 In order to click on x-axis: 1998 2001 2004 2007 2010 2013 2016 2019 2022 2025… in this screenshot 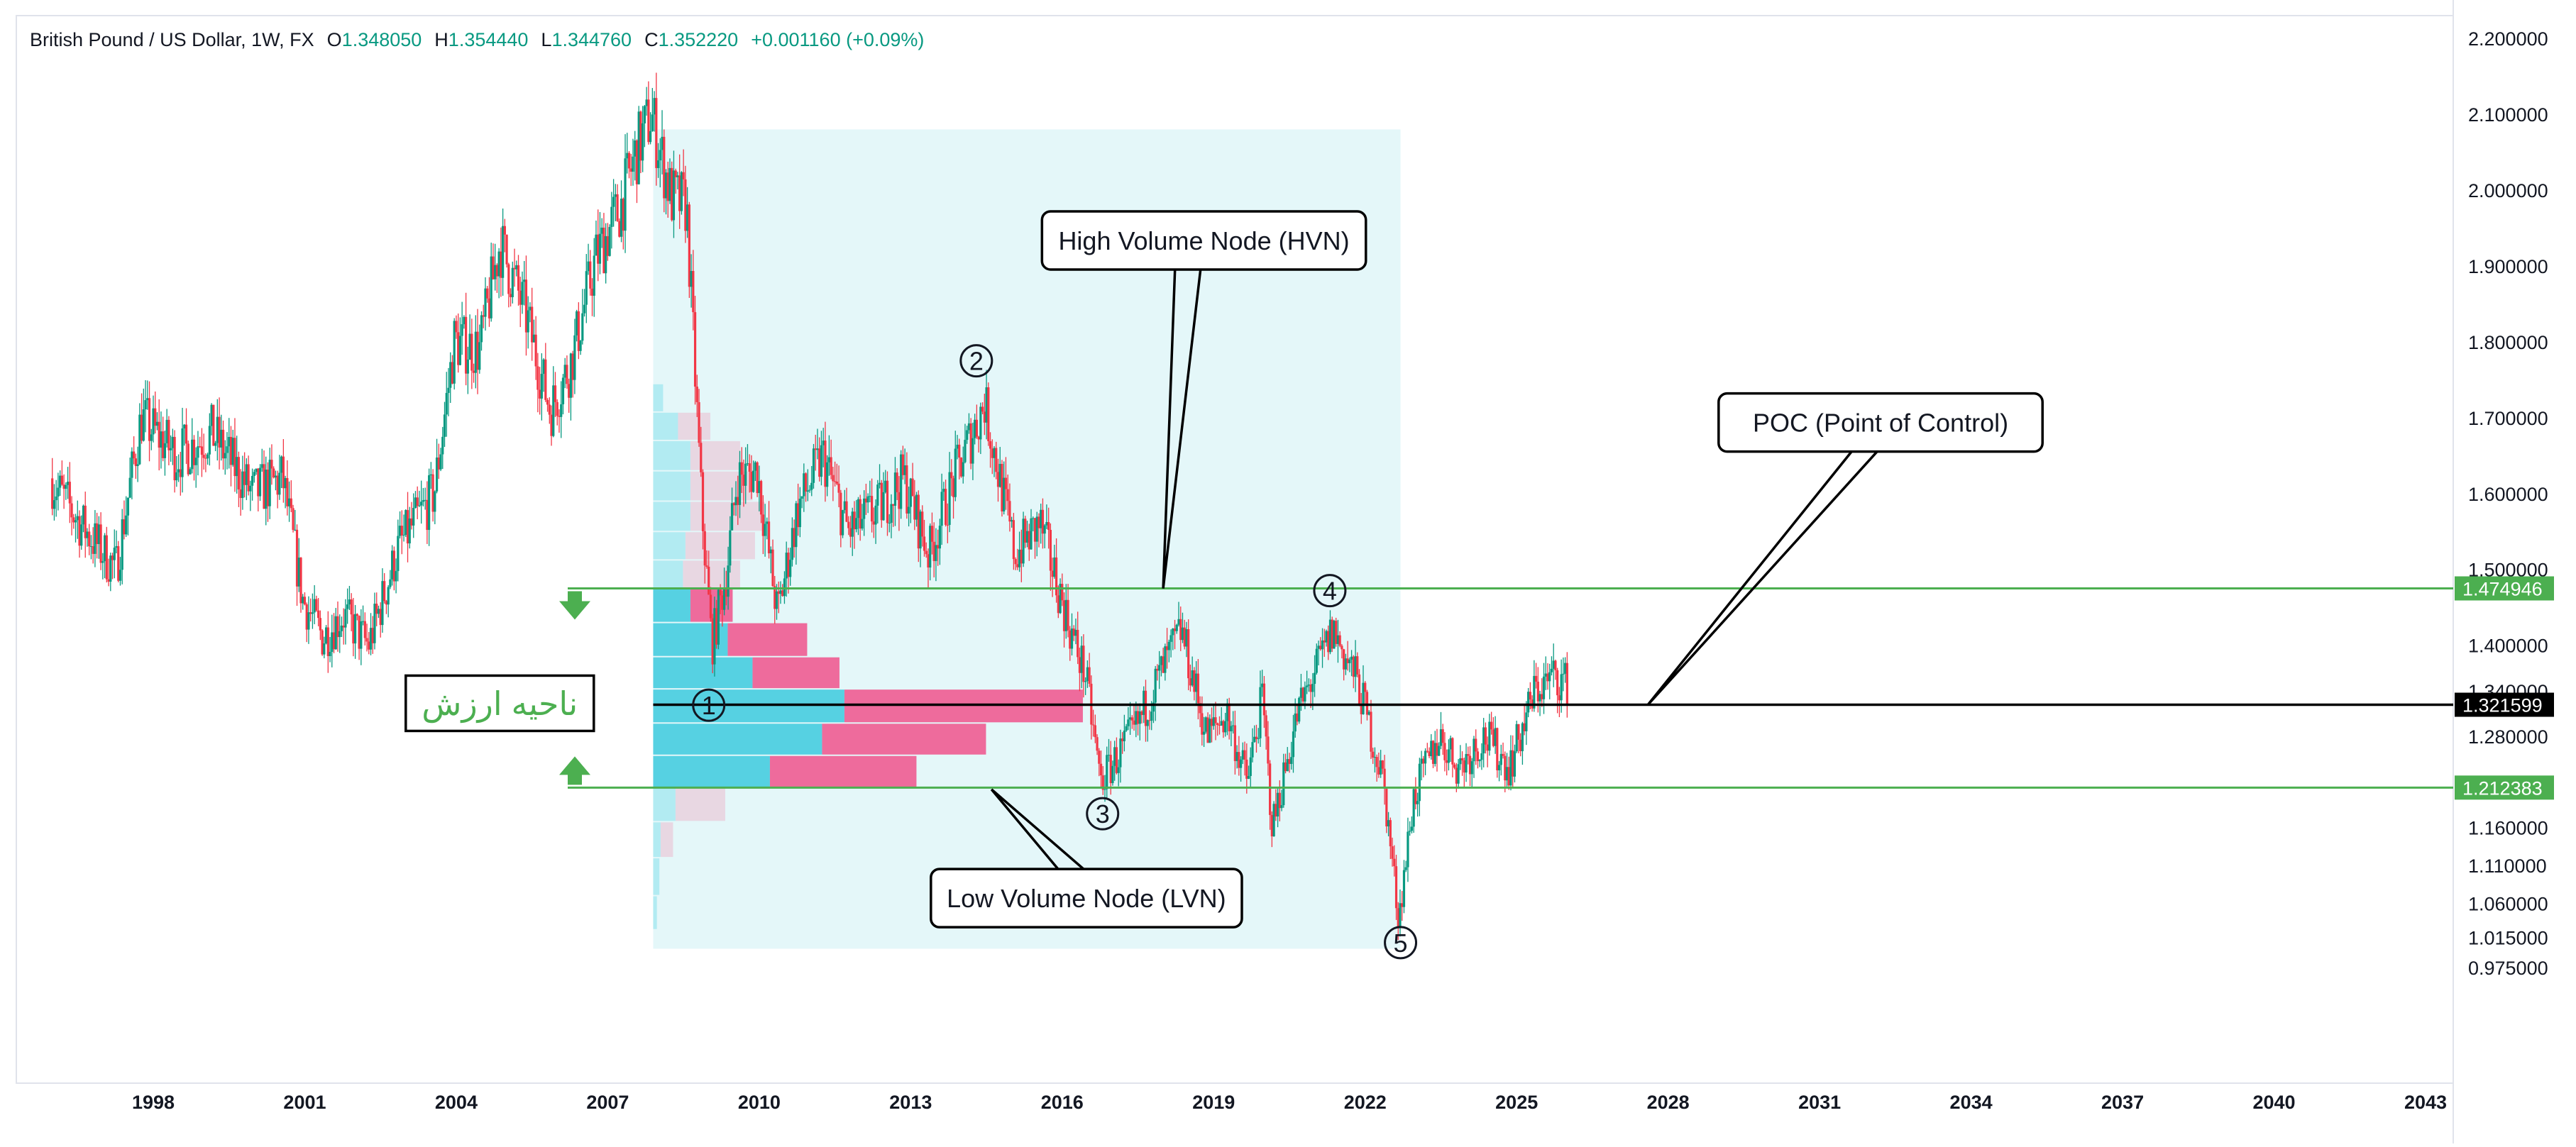, I will do `click(1289, 1102)`.